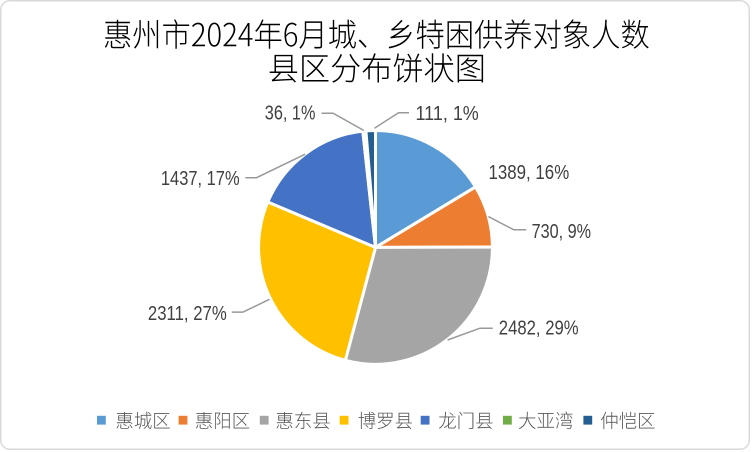  I want to click on svg-text: 1389, 16%, so click(529, 172).